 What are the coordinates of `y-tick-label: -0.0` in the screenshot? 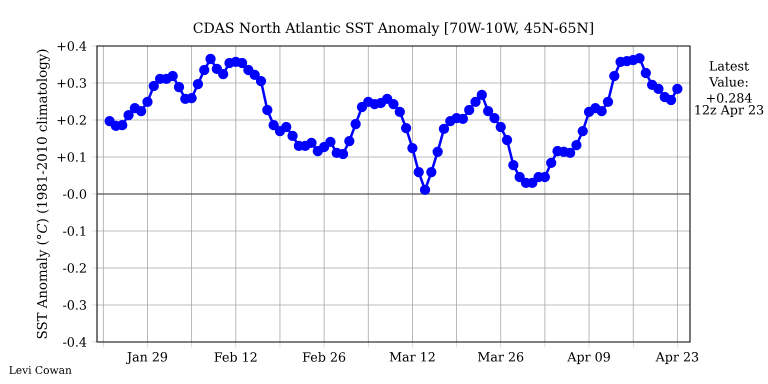 It's located at (74, 194).